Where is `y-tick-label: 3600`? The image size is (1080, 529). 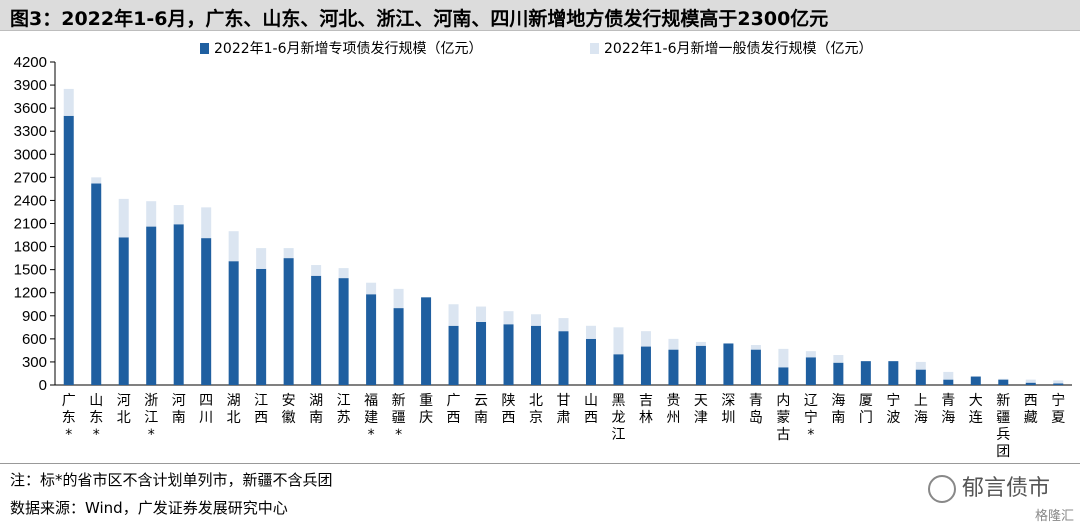 y-tick-label: 3600 is located at coordinates (30, 108).